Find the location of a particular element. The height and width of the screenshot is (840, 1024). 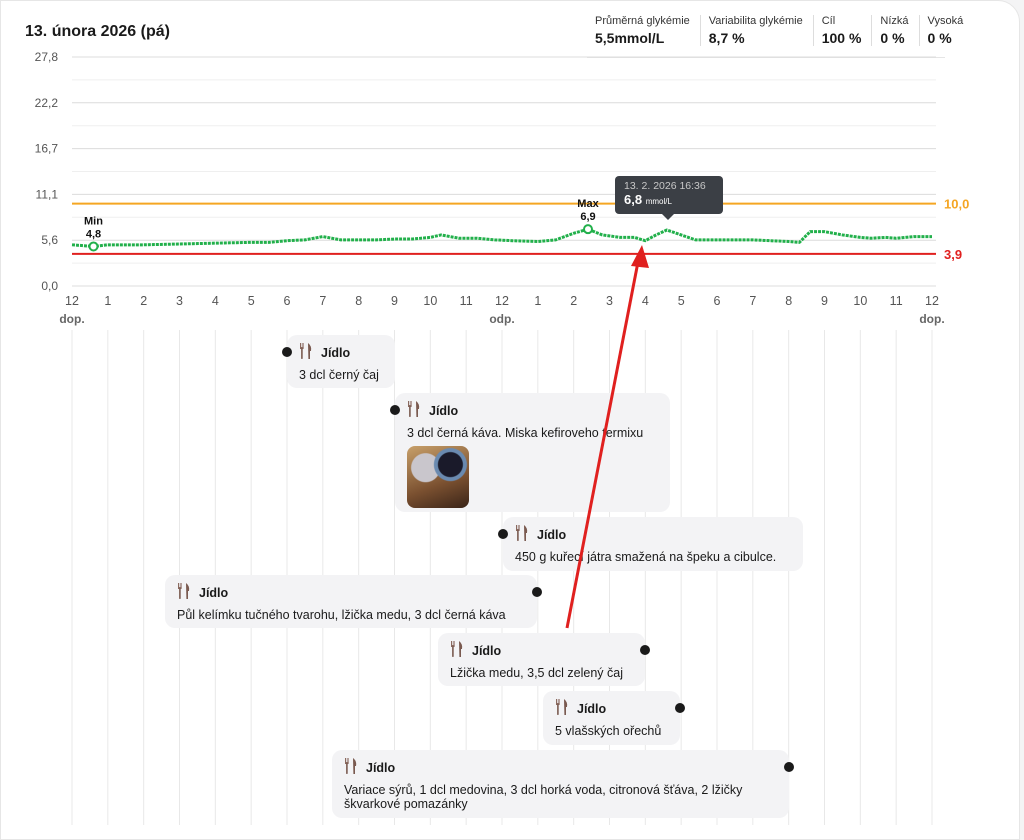

extreme-label: Min is located at coordinates (93, 221).